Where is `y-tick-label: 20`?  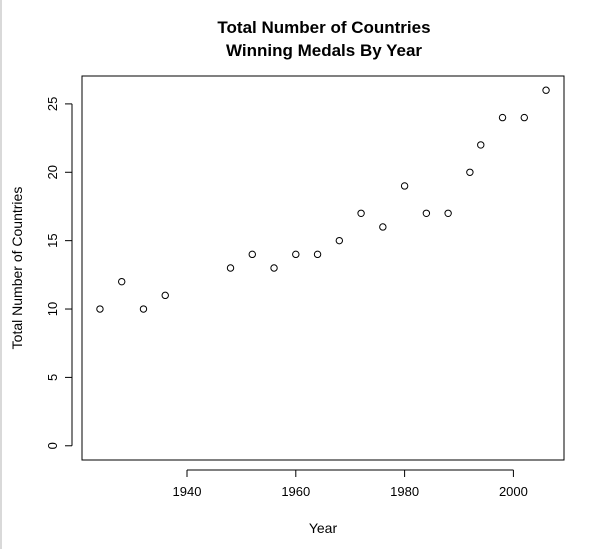
y-tick-label: 20 is located at coordinates (52, 172).